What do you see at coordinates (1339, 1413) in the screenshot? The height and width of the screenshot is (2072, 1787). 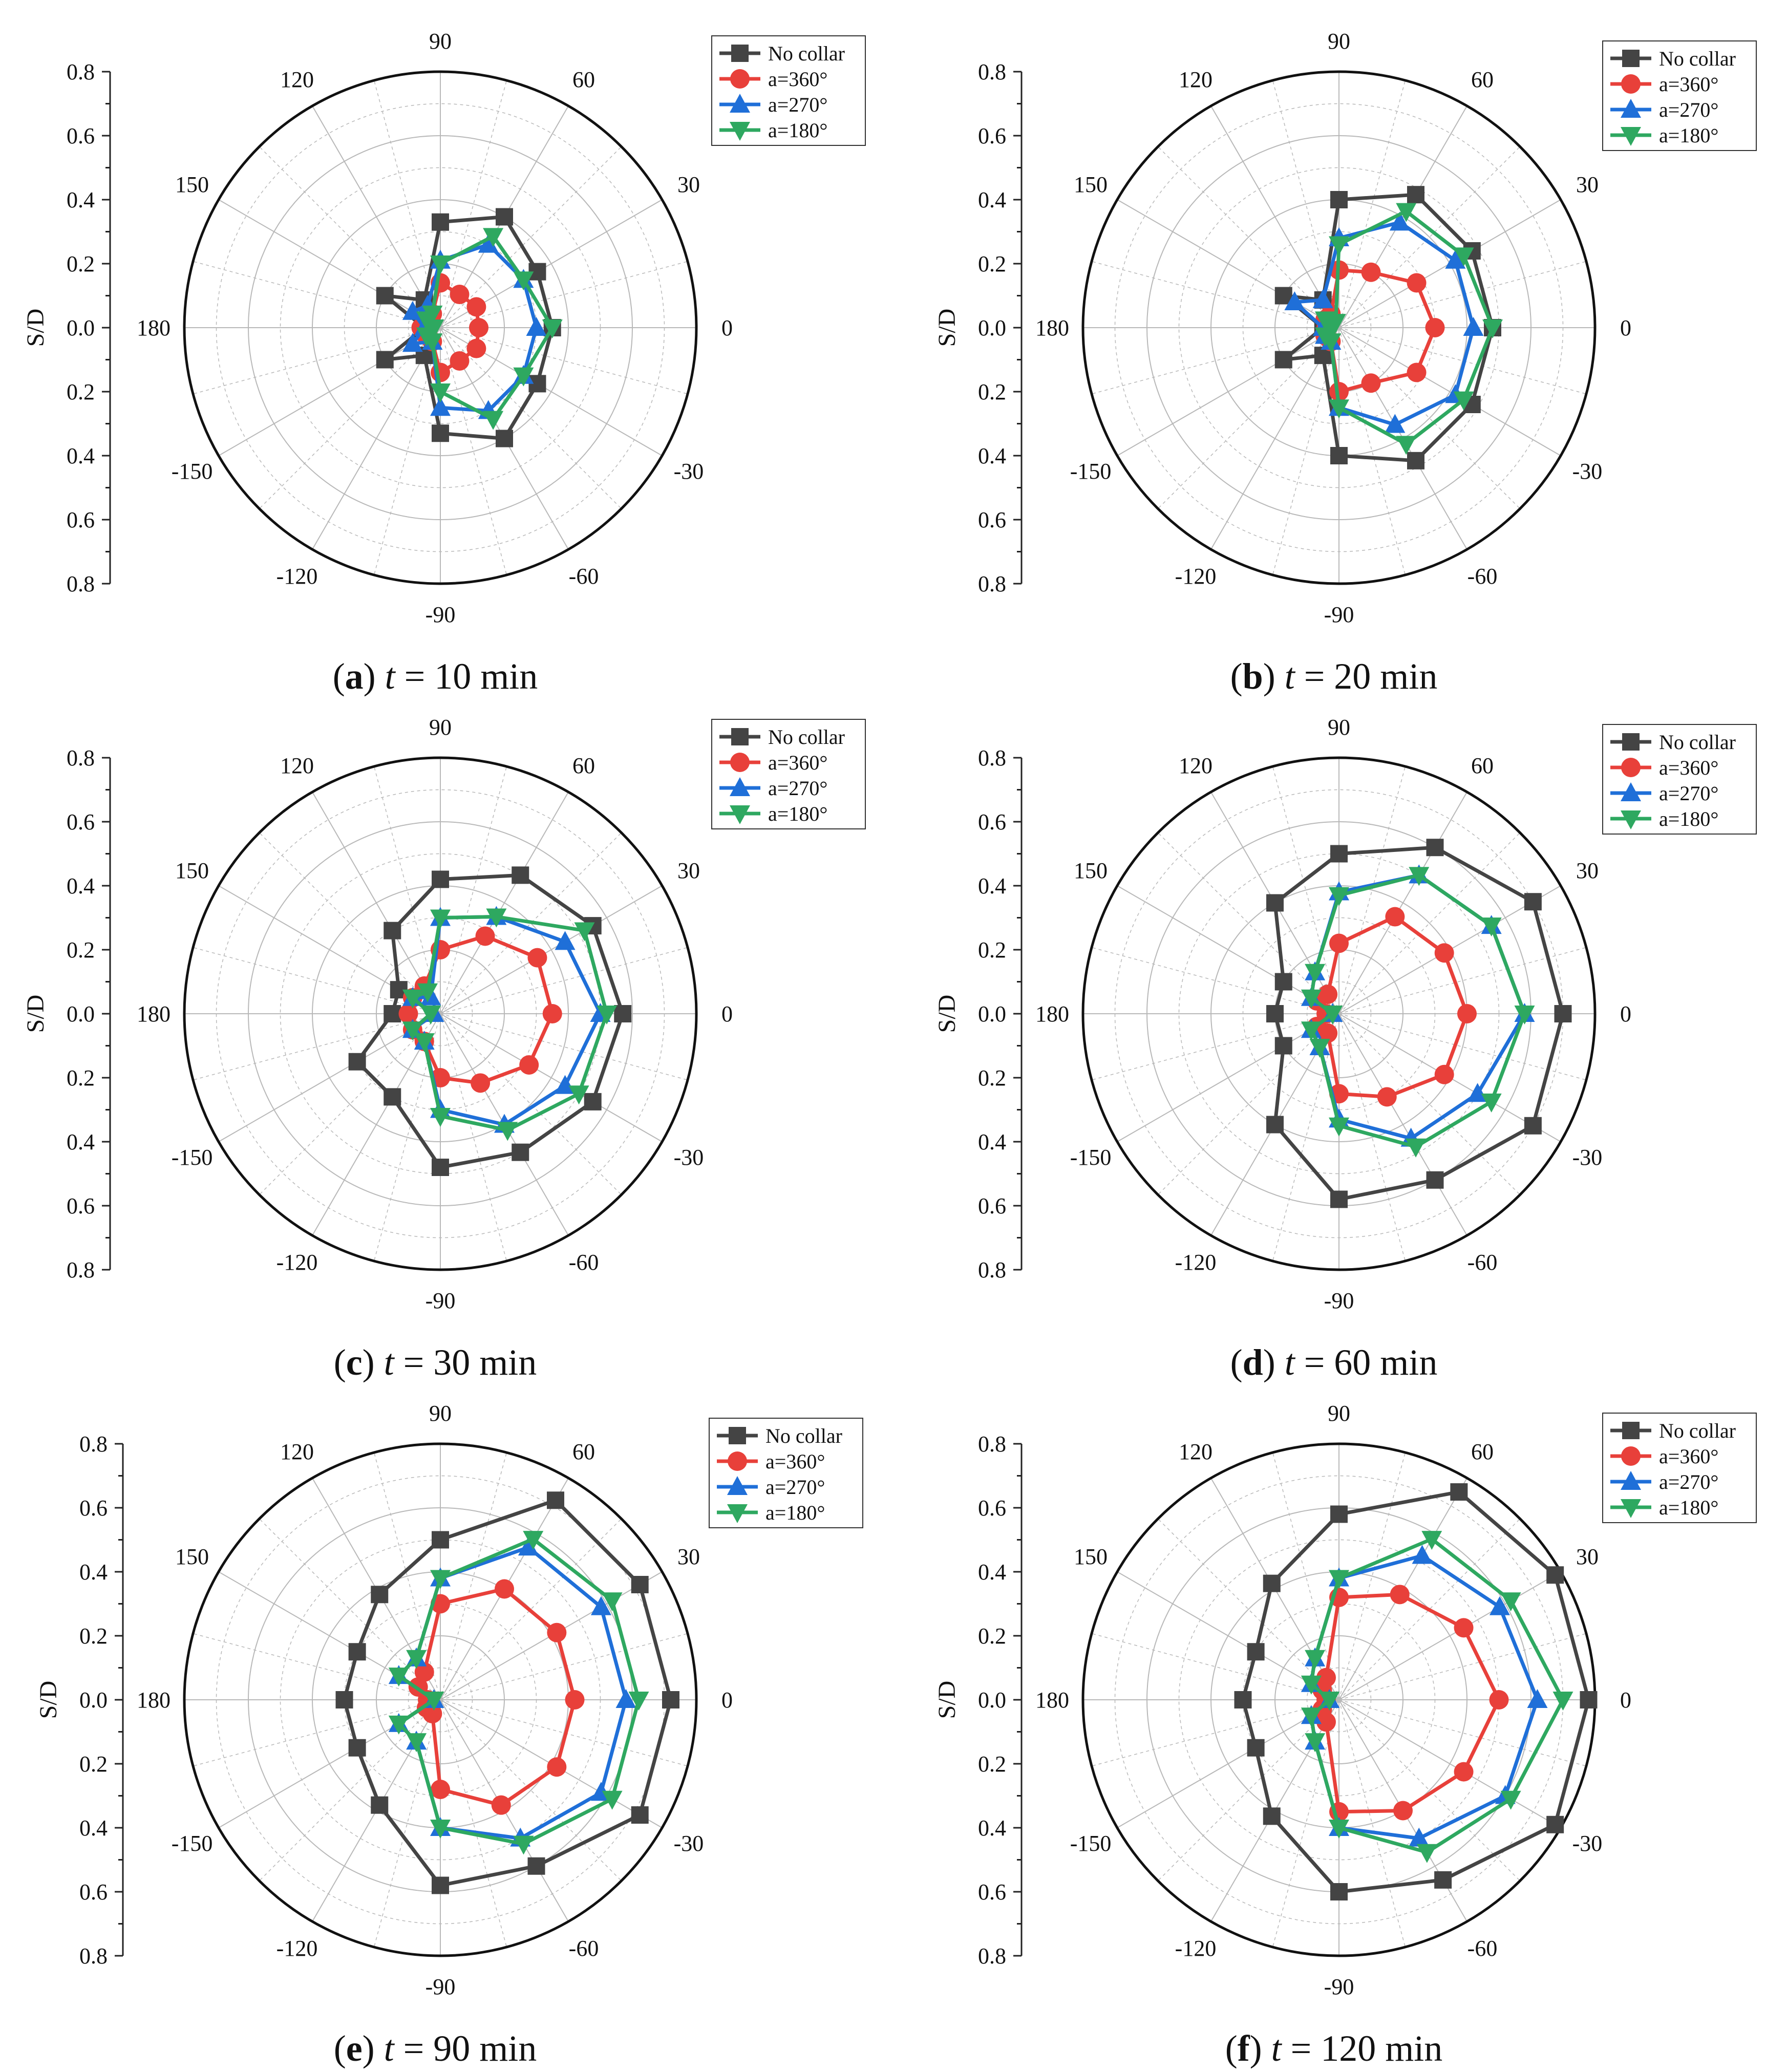 I see `angle-label: 90` at bounding box center [1339, 1413].